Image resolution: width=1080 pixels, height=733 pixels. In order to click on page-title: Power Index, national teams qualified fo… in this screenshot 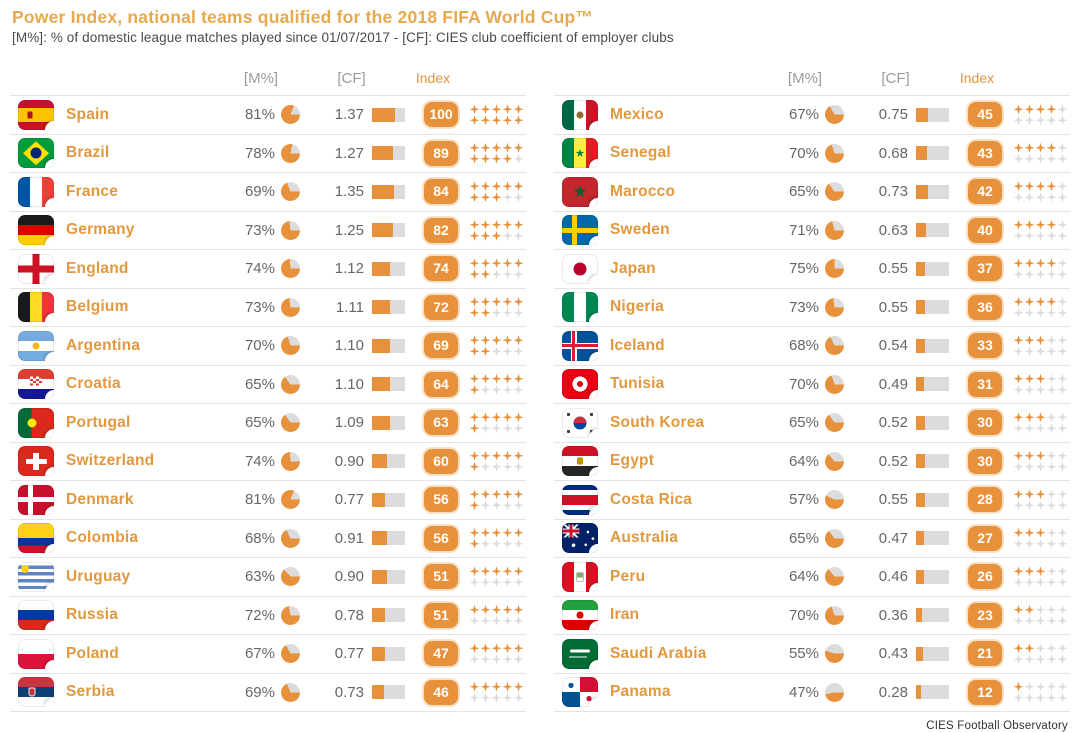, I will do `click(303, 17)`.